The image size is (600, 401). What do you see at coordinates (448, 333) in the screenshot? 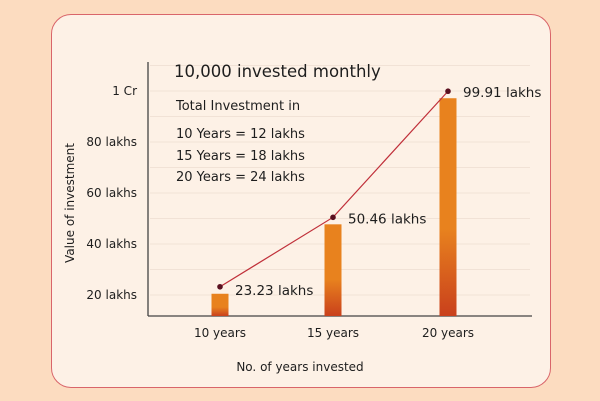
I see `x-tick-label: 20 years` at bounding box center [448, 333].